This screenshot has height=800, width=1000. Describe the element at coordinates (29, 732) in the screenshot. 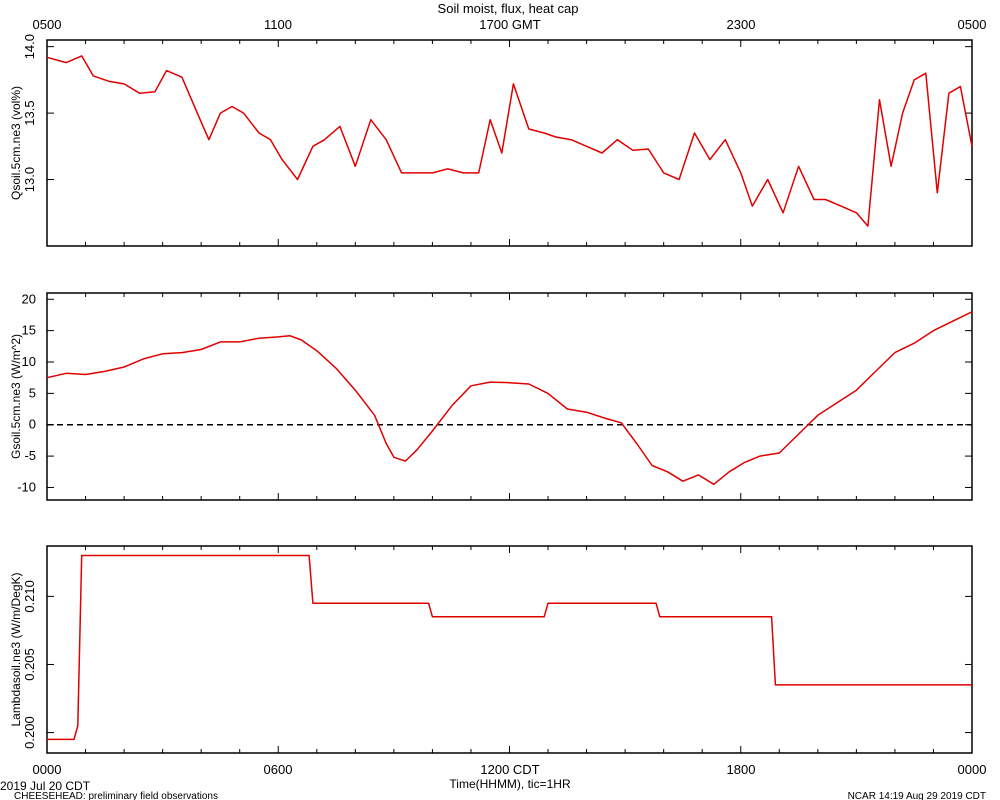

I see `panel-2-y-tick-label: 0.200` at that location.